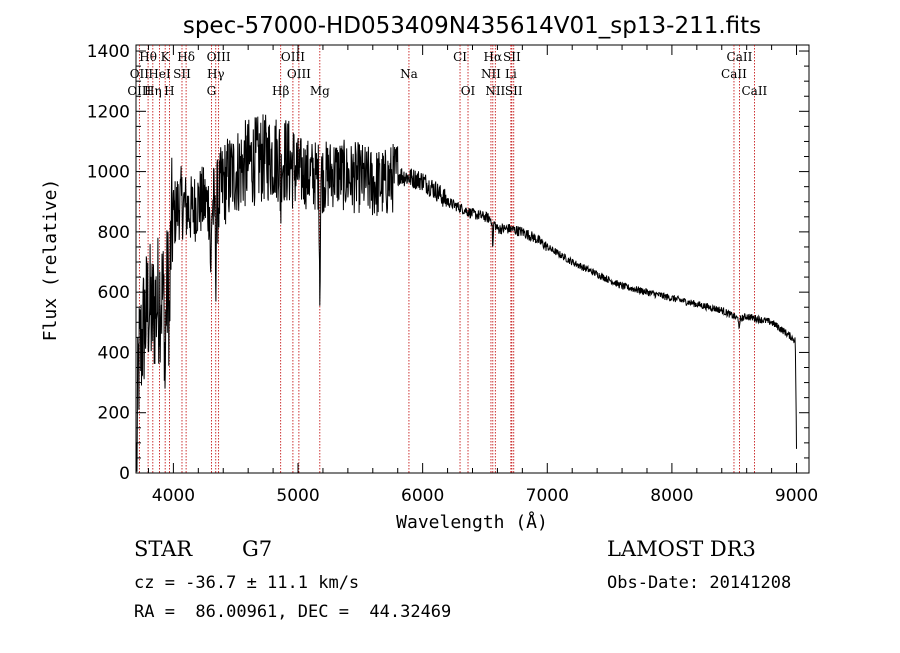 The height and width of the screenshot is (653, 900). Describe the element at coordinates (114, 414) in the screenshot. I see `y-tick-label: 200` at that location.